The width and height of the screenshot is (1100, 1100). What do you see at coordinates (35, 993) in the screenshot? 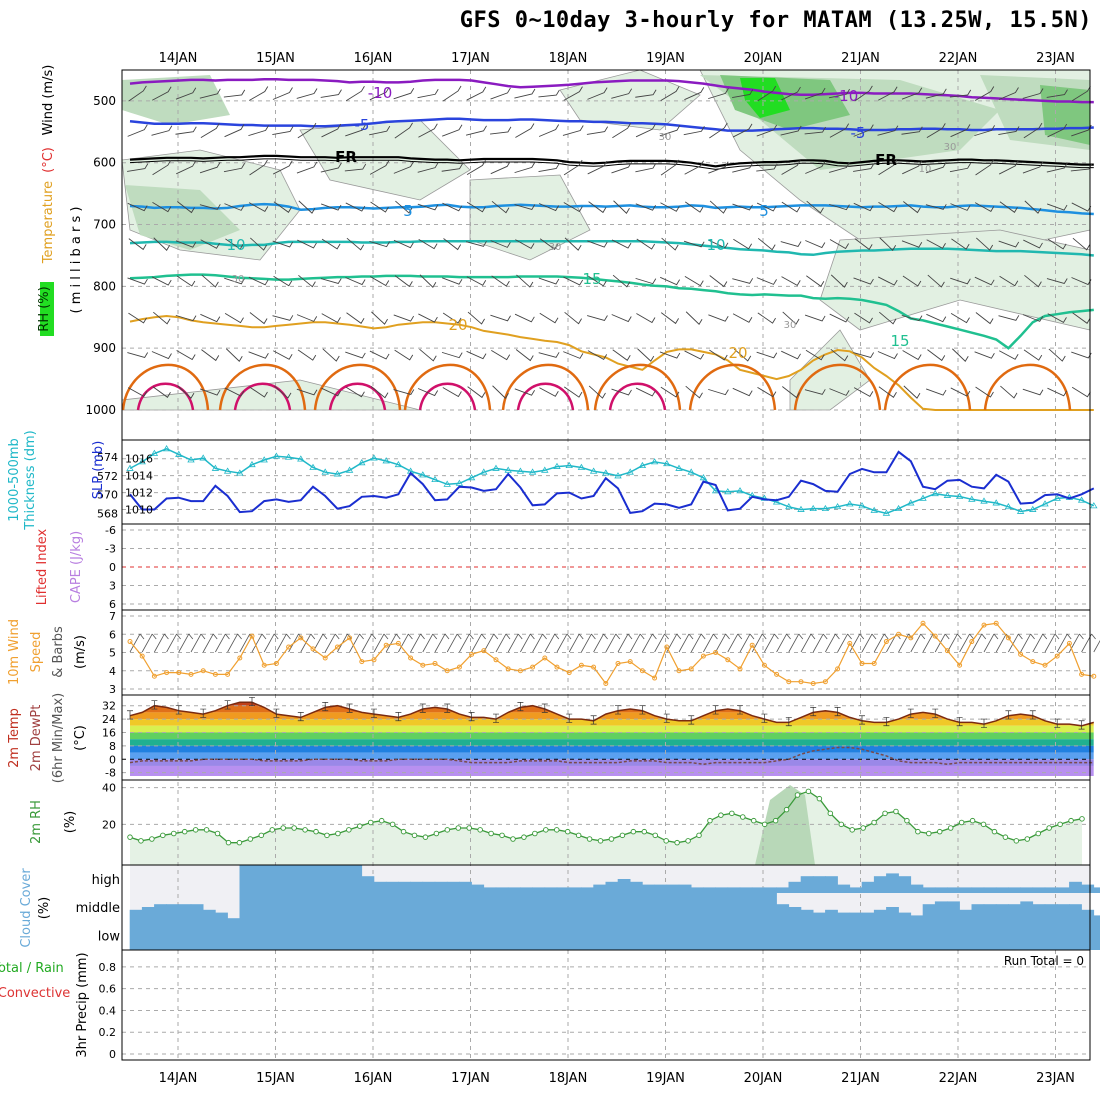
I see `precip-conv-label: Convective` at bounding box center [35, 993].